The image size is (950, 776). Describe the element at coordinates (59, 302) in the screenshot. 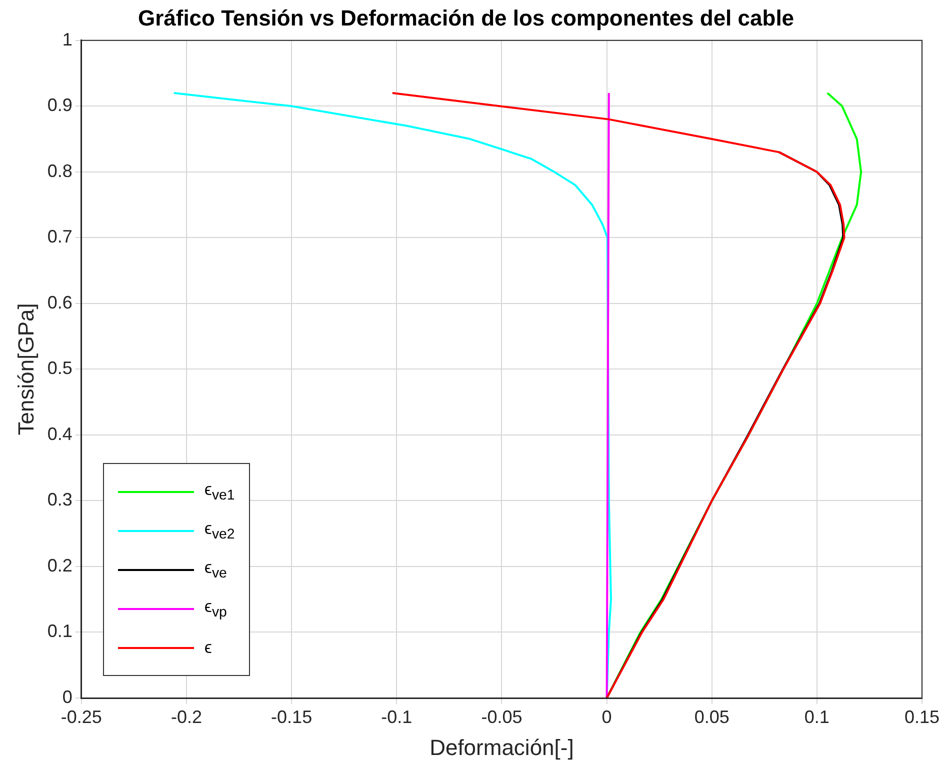

I see `y-tick-label: 0.6` at that location.